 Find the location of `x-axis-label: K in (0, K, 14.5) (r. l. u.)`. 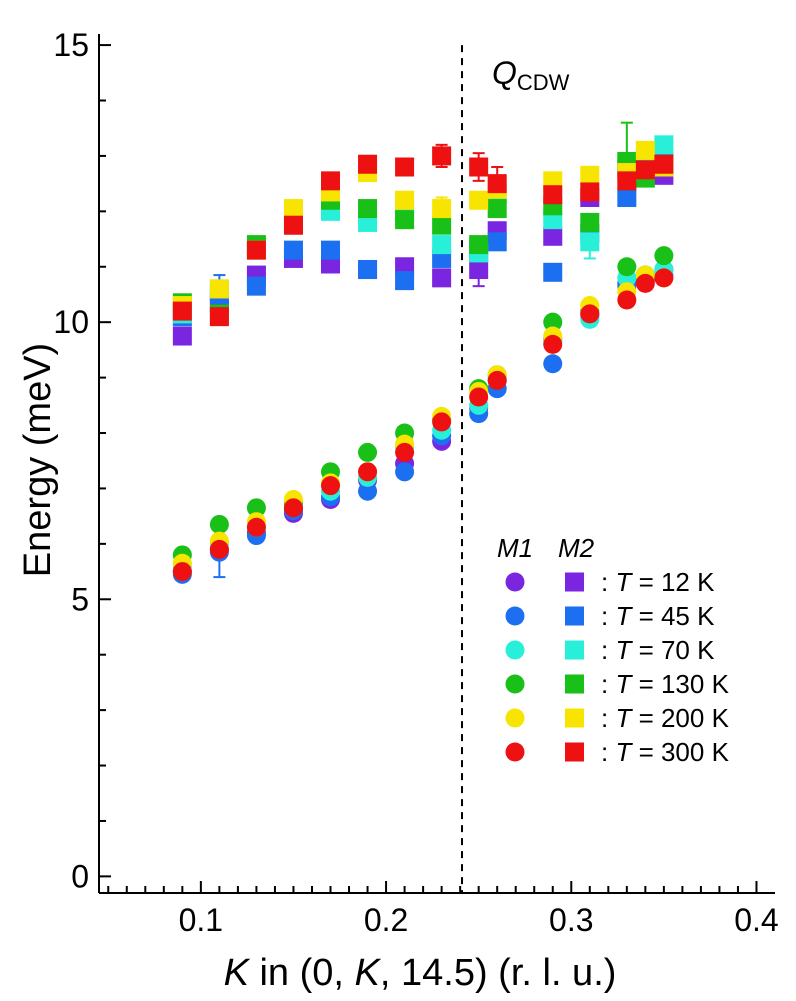

x-axis-label: K in (0, K, 14.5) (r. l. u.) is located at coordinates (420, 973).